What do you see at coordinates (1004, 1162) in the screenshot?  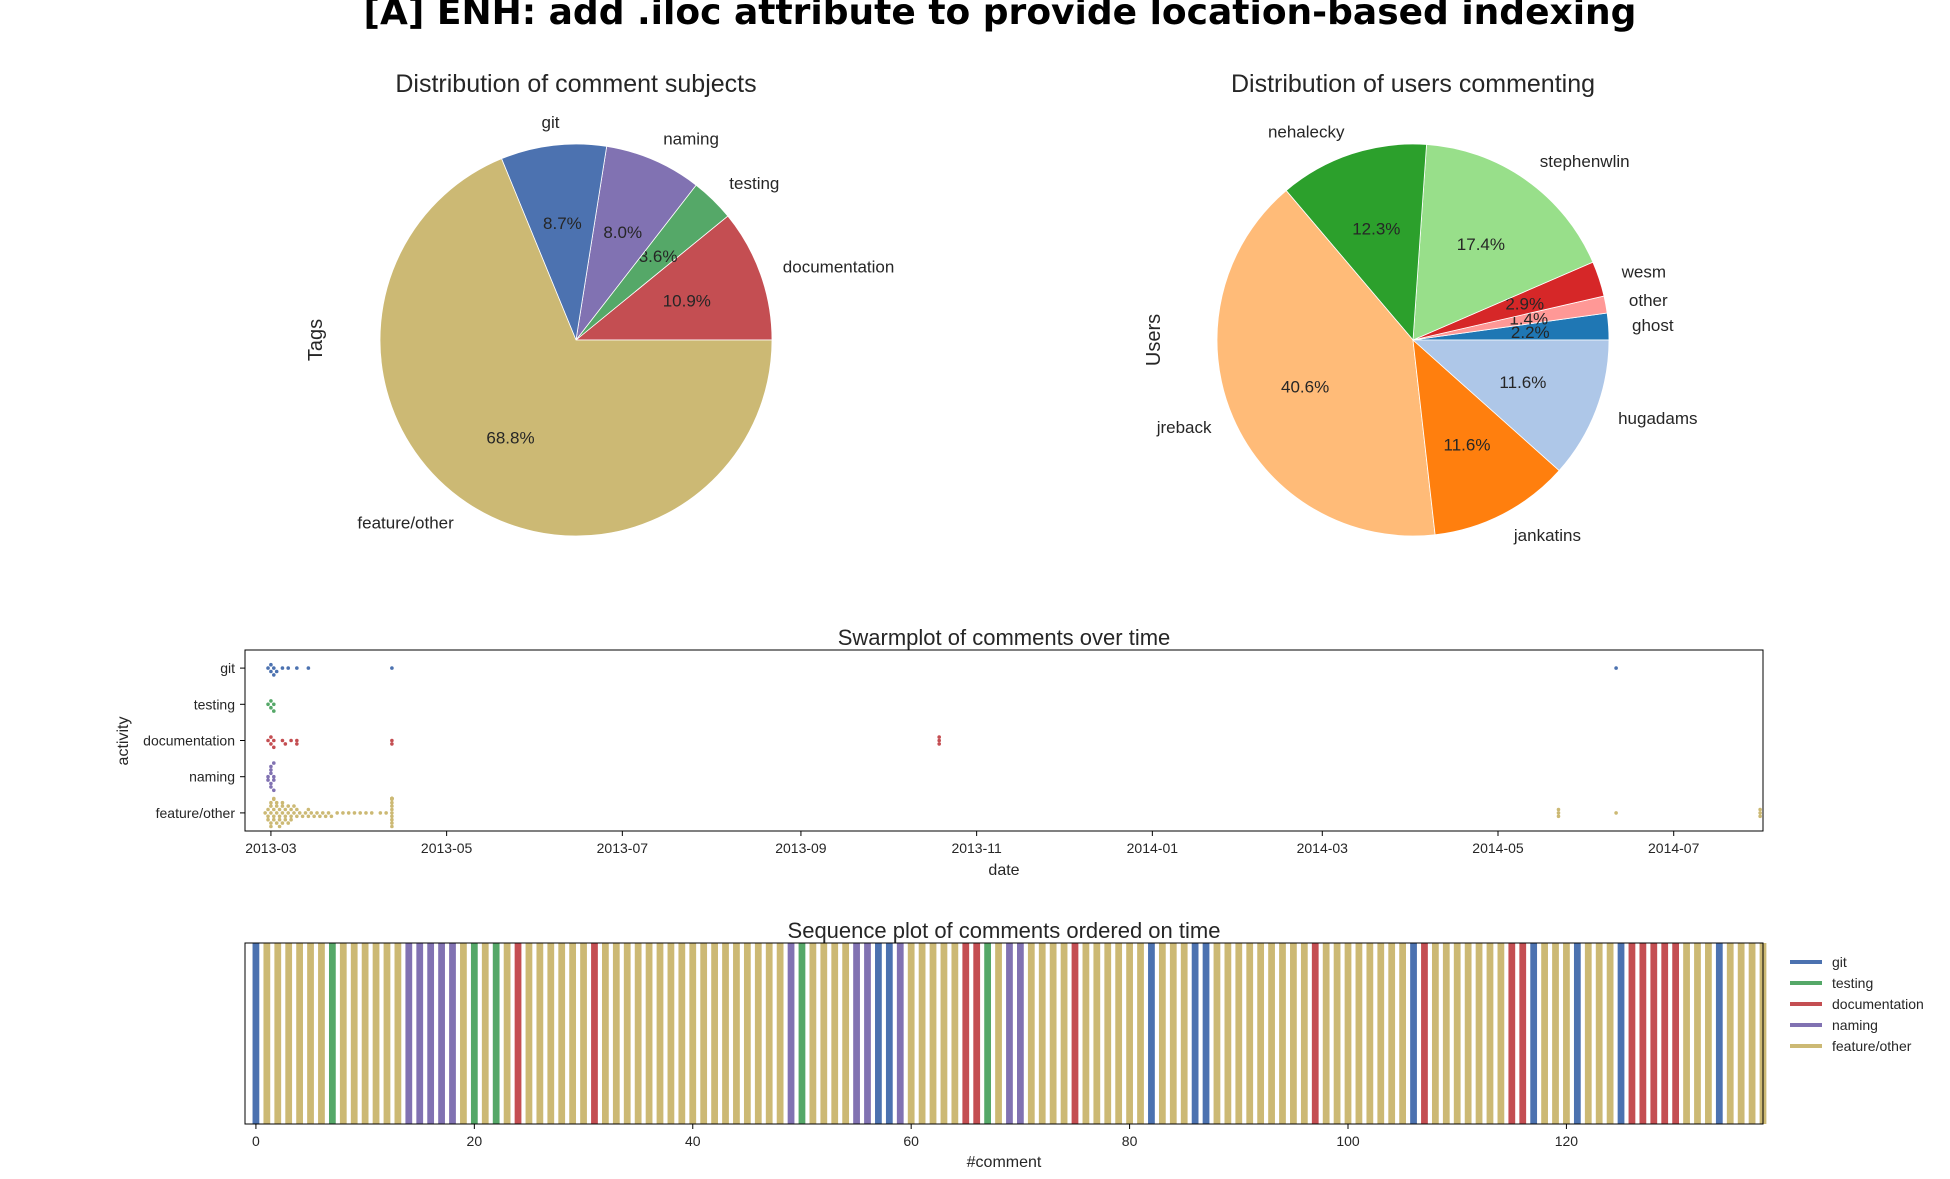 I see `sequence-xlabel: #comment` at bounding box center [1004, 1162].